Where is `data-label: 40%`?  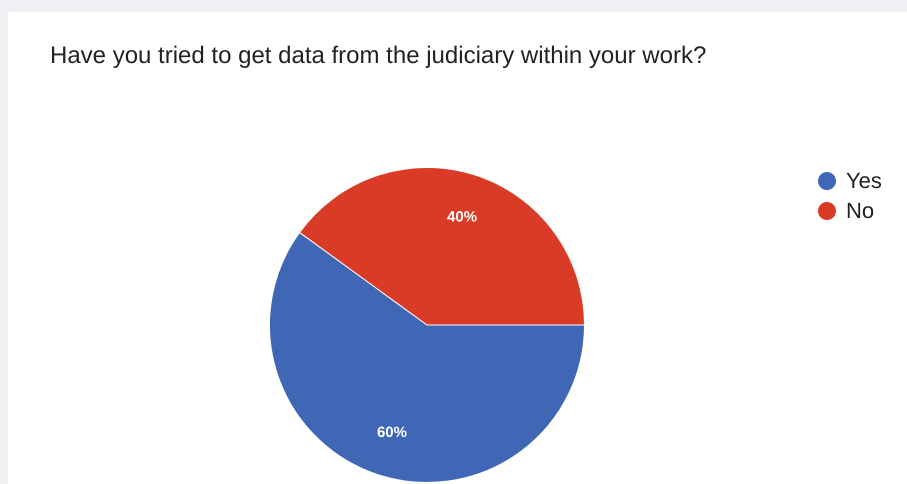
data-label: 40% is located at coordinates (462, 217).